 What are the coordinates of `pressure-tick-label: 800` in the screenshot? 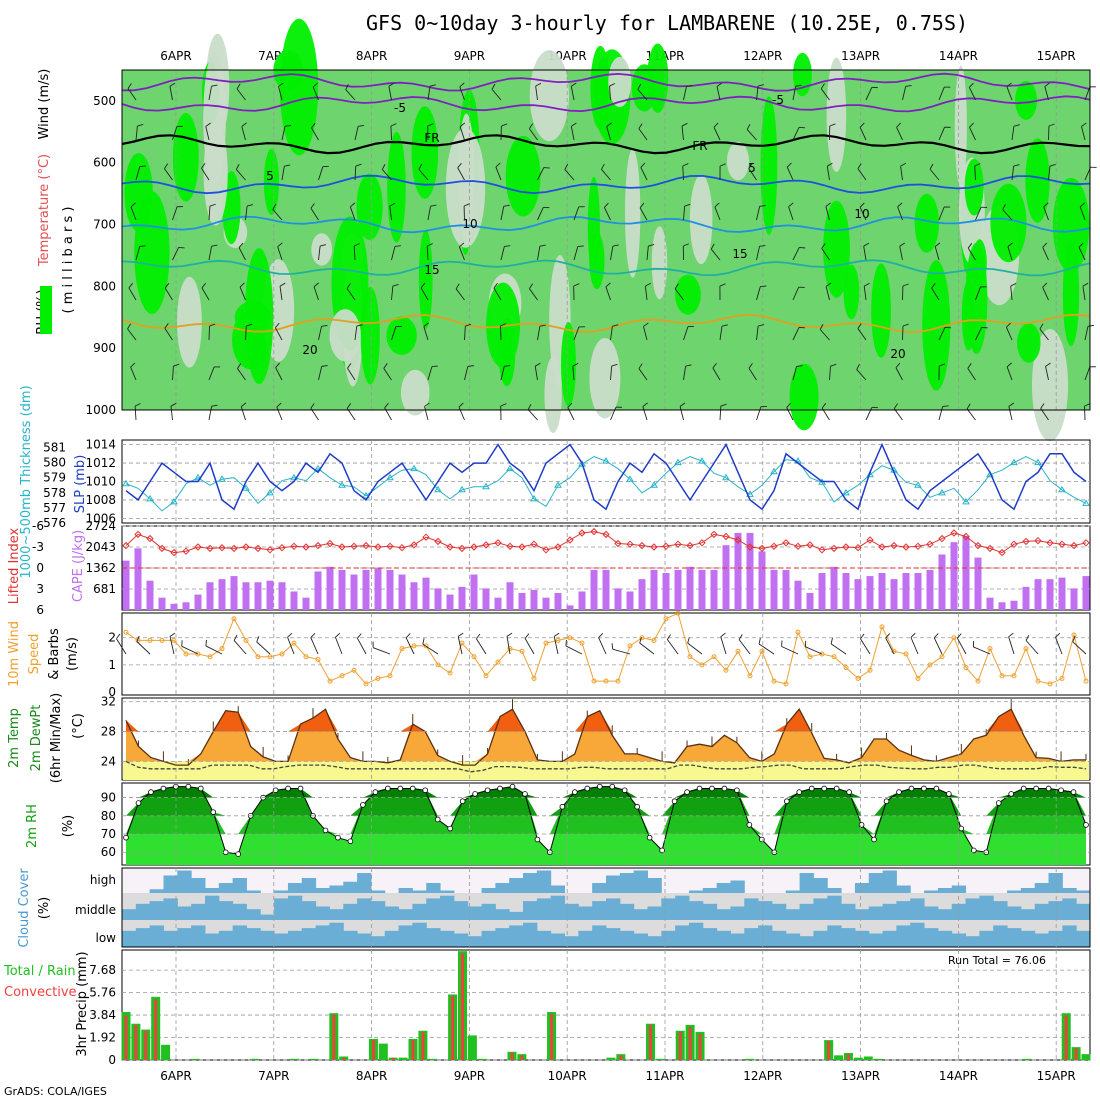 It's located at (104, 286).